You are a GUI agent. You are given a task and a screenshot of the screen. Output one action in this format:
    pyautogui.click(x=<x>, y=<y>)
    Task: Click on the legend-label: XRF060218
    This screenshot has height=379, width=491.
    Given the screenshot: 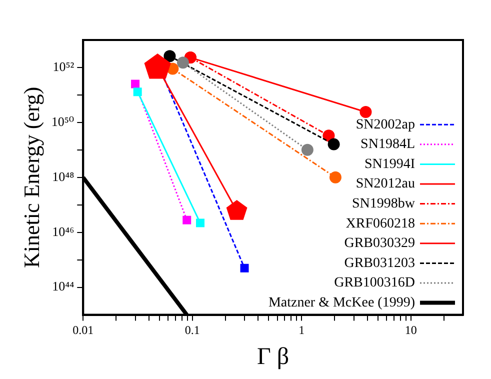 What is the action you would take?
    pyautogui.click(x=380, y=224)
    